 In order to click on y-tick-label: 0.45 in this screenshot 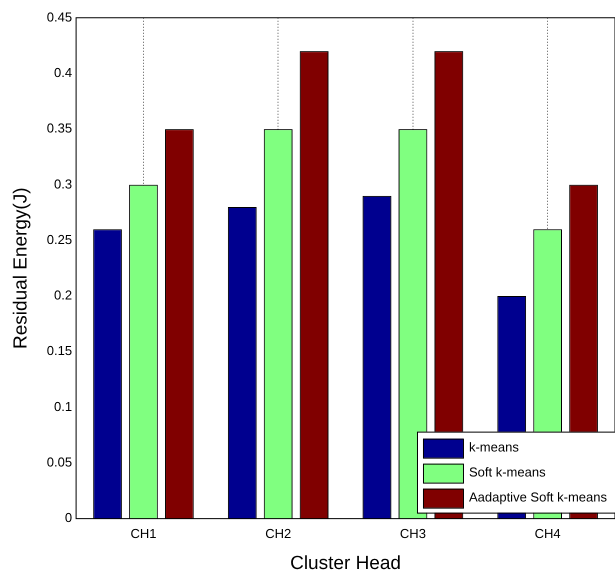, I will do `click(59, 16)`.